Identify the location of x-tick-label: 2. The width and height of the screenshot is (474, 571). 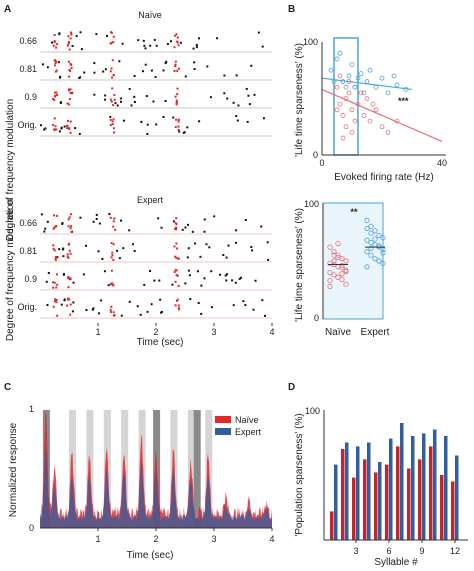
(155, 539).